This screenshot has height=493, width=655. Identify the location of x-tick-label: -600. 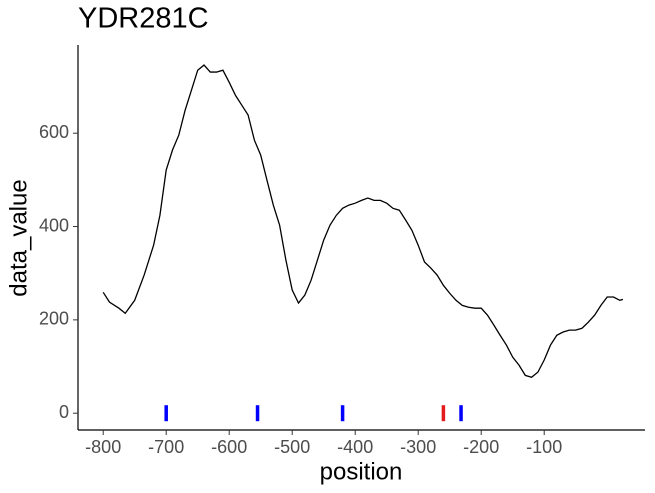
(229, 447).